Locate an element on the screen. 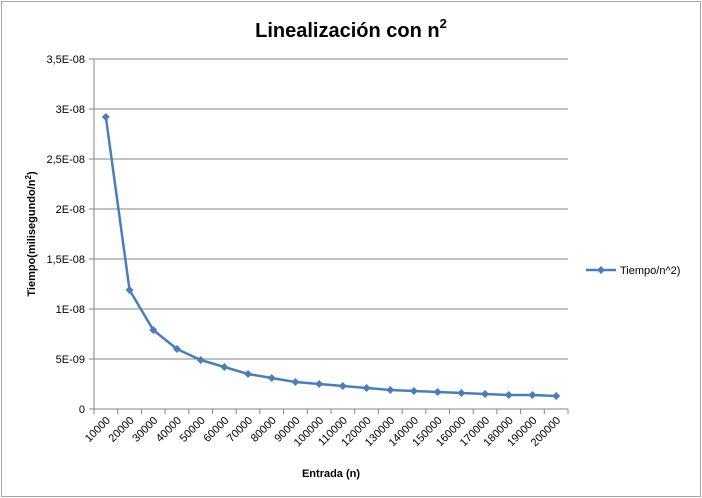 Image resolution: width=702 pixels, height=498 pixels. chart-title: Linealización con n2 is located at coordinates (351, 29).